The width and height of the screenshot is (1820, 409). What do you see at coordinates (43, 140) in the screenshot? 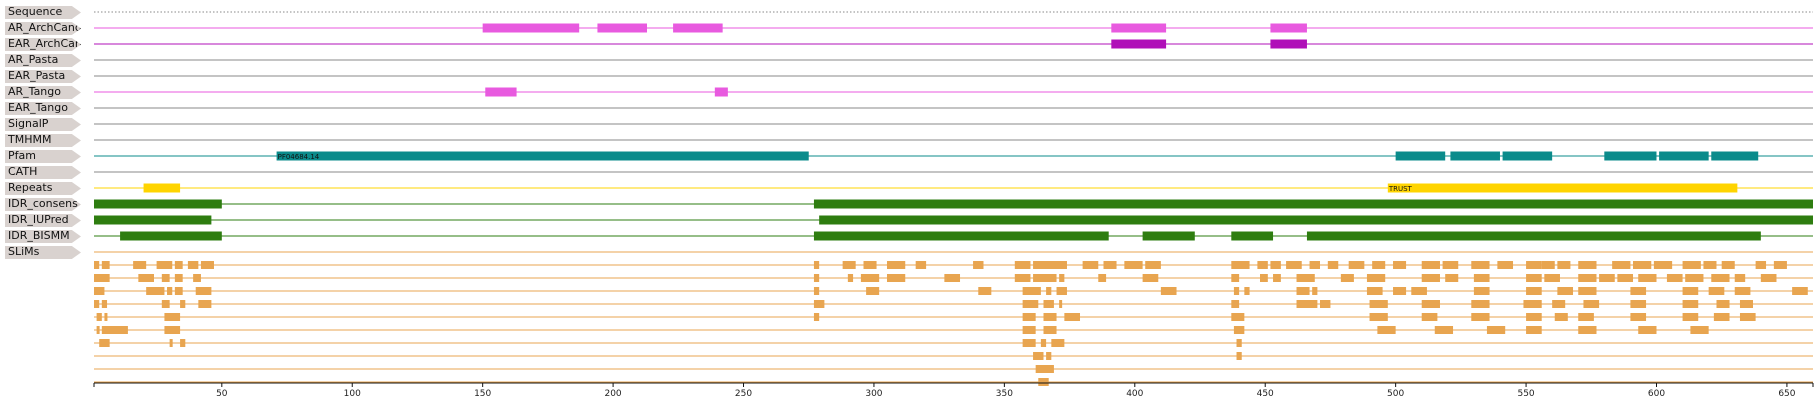
I see `track-label-tmhmm: TMHMM` at bounding box center [43, 140].